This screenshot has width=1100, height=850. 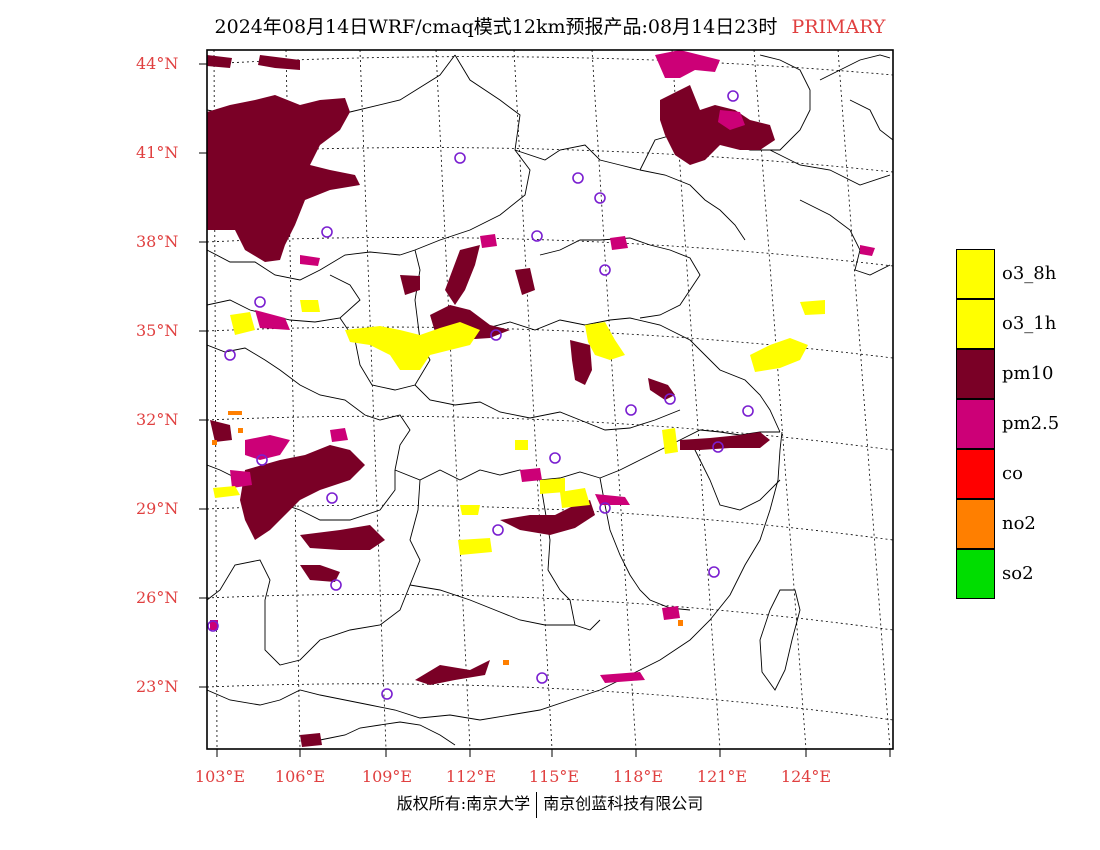 I want to click on lon-label-124: 124°E, so click(x=806, y=776).